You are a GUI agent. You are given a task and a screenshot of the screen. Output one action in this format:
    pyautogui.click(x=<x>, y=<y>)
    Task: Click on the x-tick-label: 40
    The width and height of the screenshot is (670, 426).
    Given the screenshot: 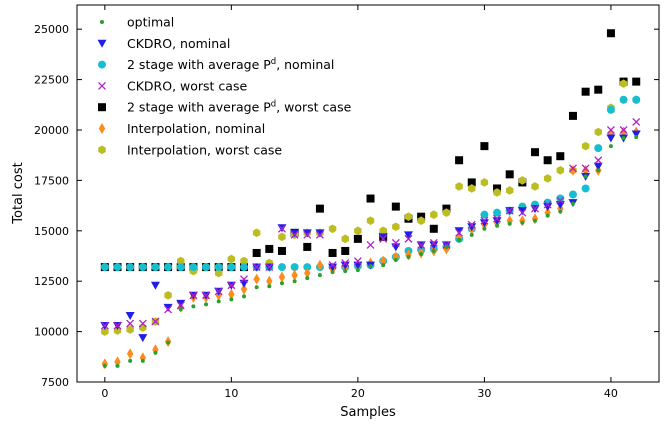 What is the action you would take?
    pyautogui.click(x=611, y=393)
    